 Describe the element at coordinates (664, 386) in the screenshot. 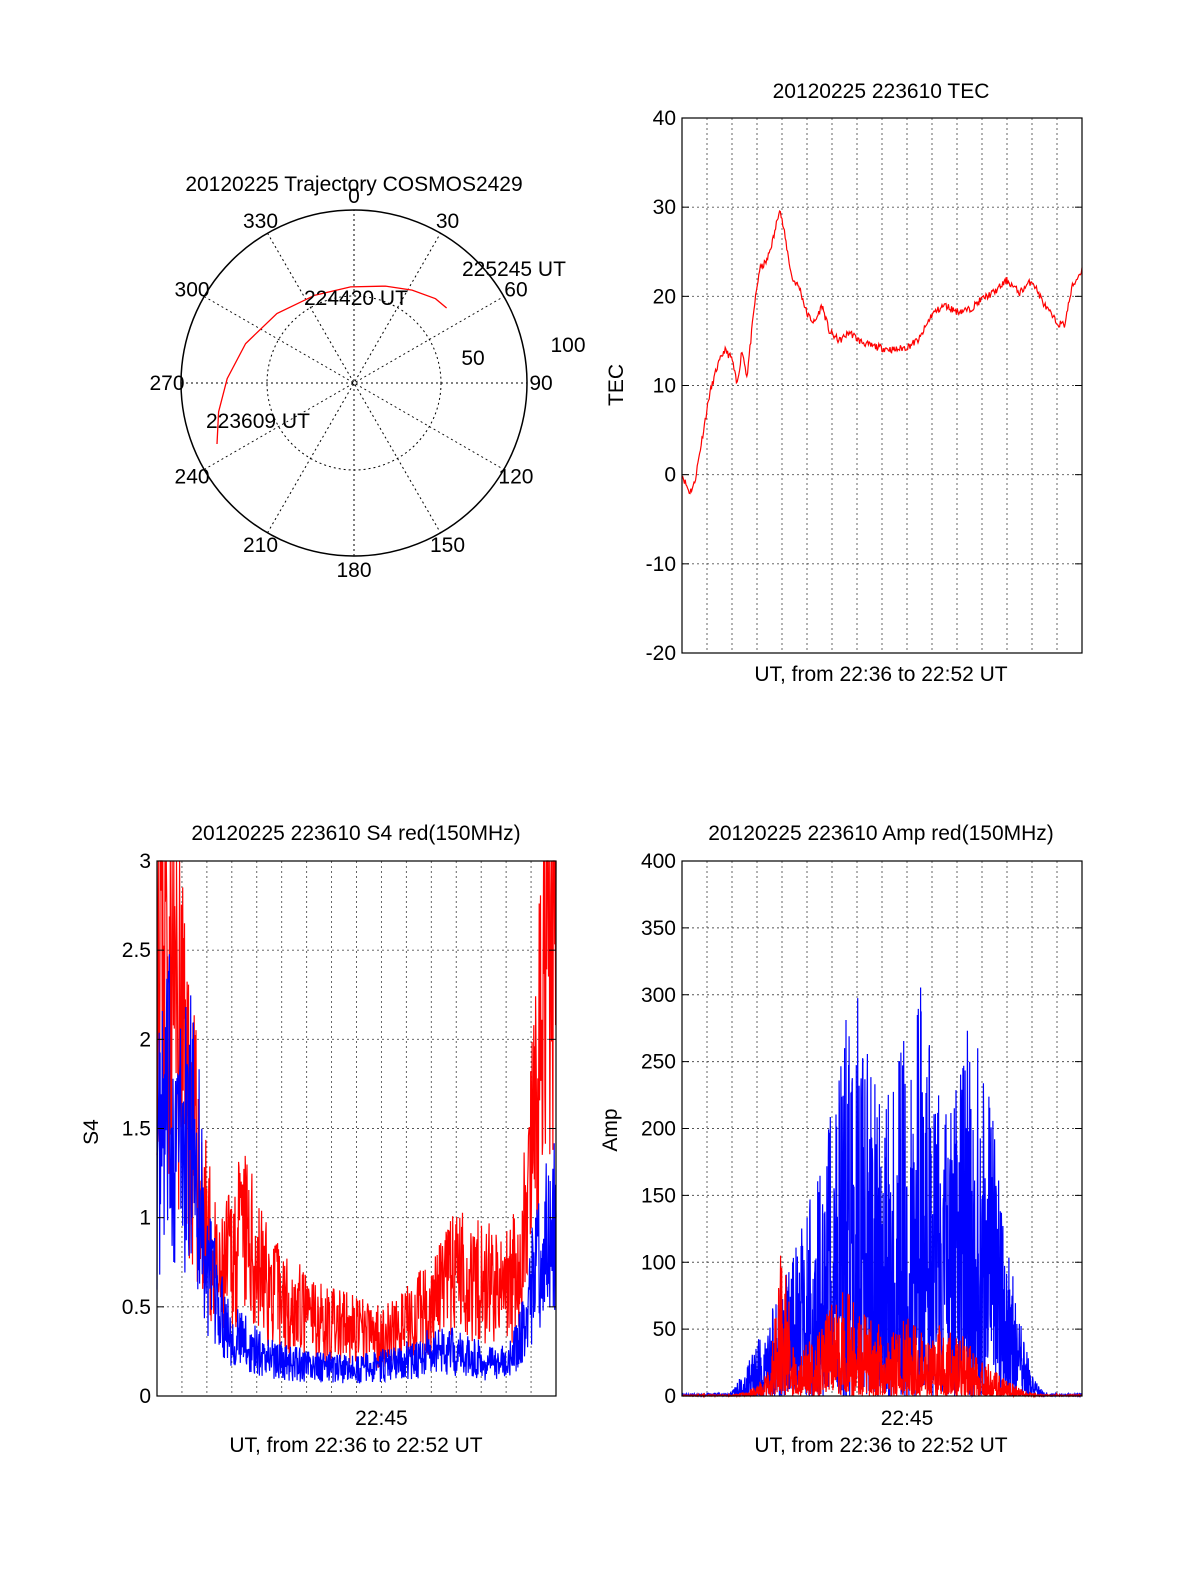

I see `tec-y-tick-label: 10` at that location.